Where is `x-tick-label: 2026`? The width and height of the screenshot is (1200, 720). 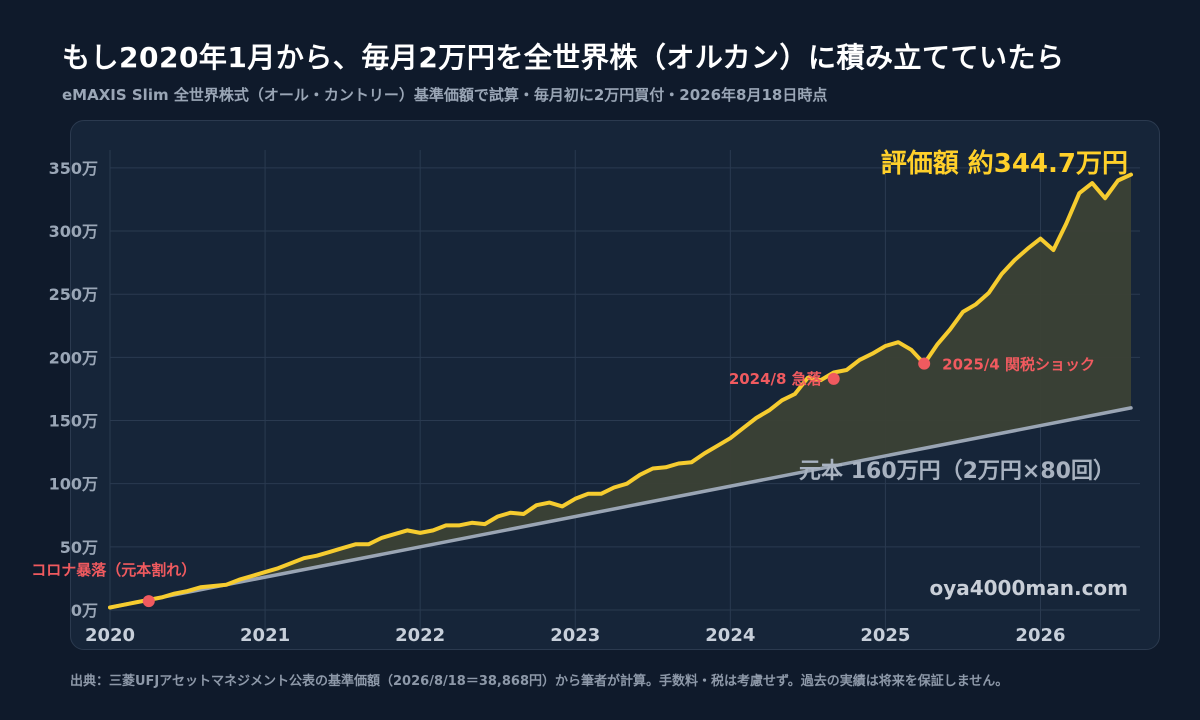 x-tick-label: 2026 is located at coordinates (1040, 635).